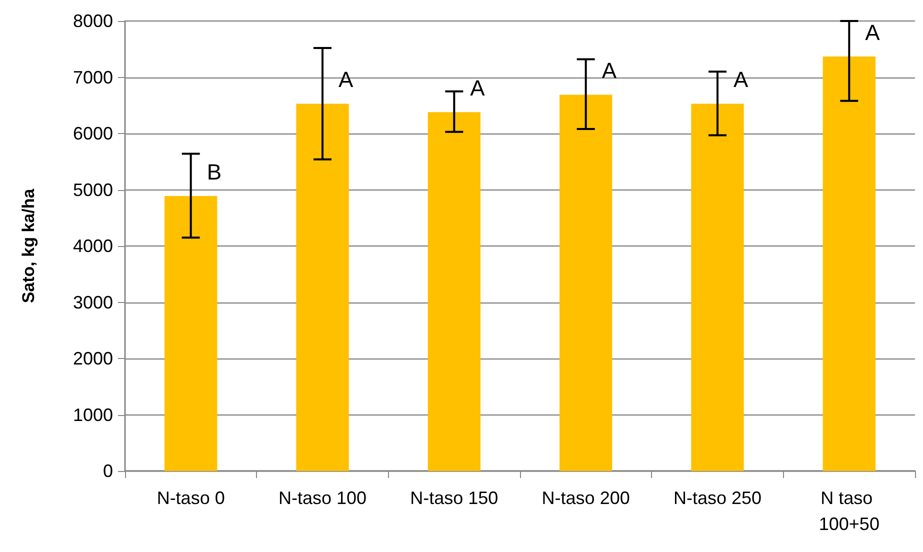 The width and height of the screenshot is (923, 552). Describe the element at coordinates (92, 246) in the screenshot. I see `y-tick-label: 4000` at that location.